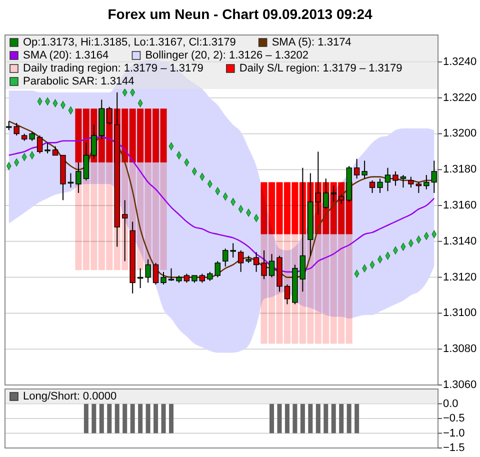 Image resolution: width=480 pixels, height=457 pixels. I want to click on y-tick-label: 1.3140, so click(460, 241).